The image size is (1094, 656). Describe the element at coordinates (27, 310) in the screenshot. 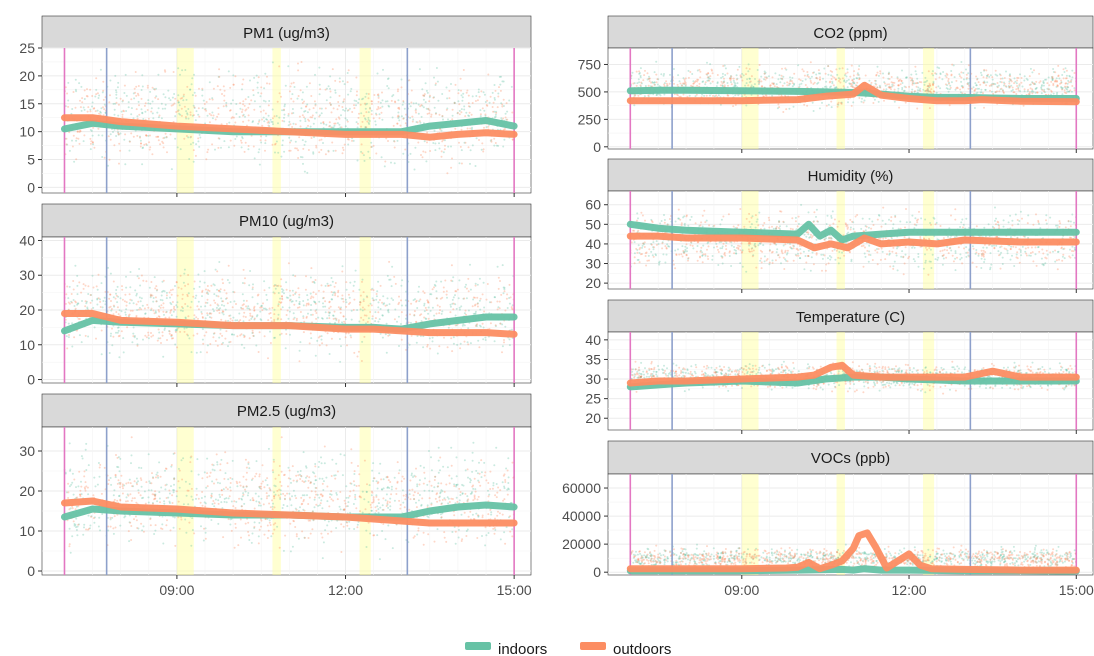

I see `y-tick-label: 20` at that location.